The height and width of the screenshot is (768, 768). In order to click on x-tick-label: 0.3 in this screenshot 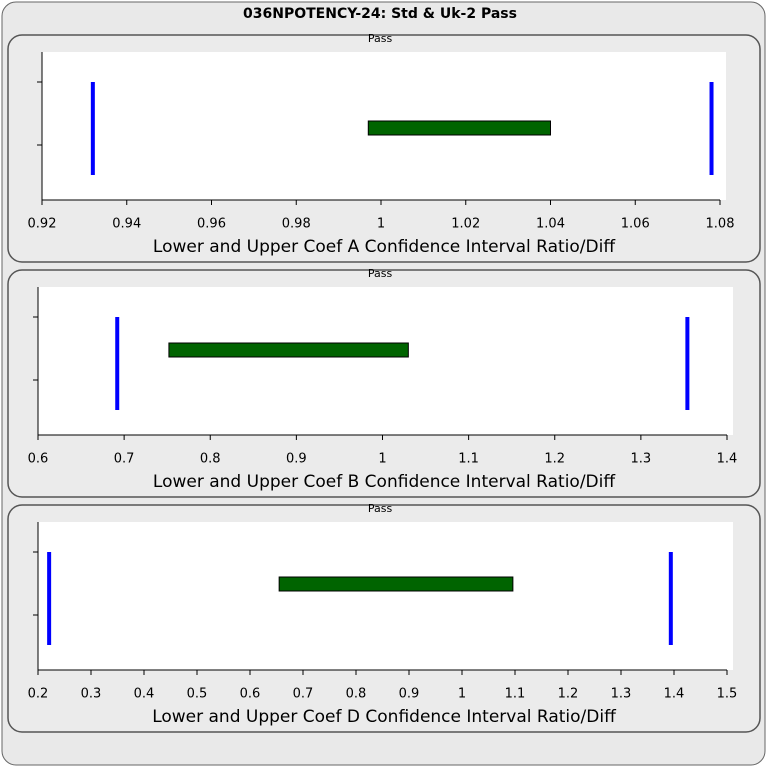, I will do `click(91, 694)`.